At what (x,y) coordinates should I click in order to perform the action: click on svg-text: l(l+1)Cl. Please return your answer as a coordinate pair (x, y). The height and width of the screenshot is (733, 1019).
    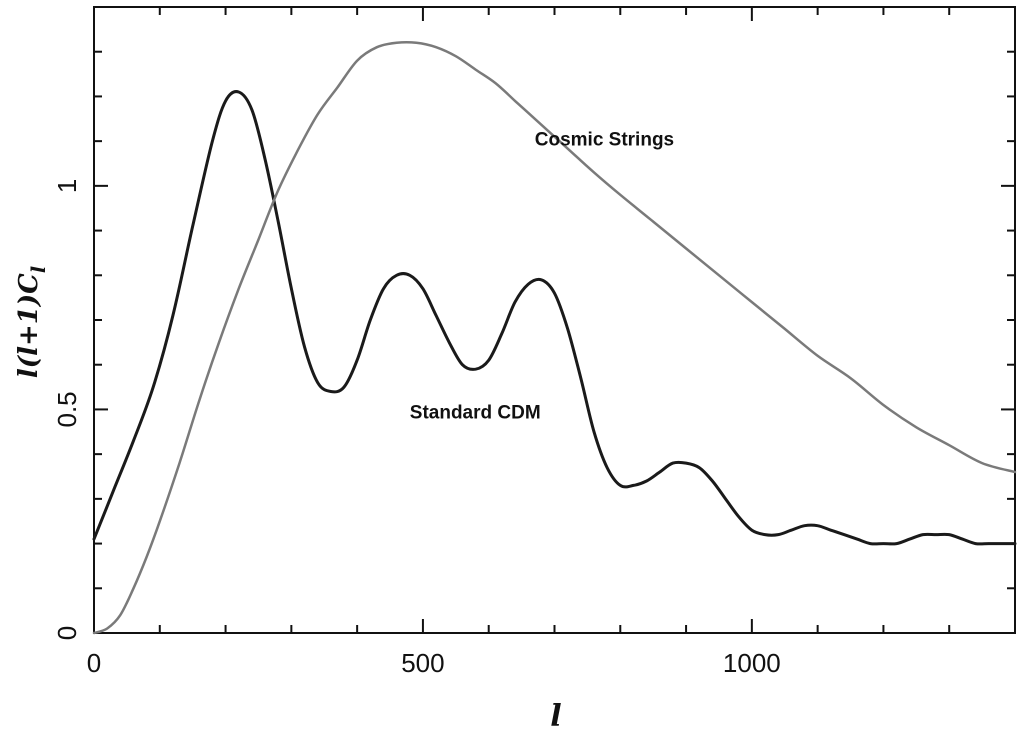
    Looking at the image, I should click on (32, 322).